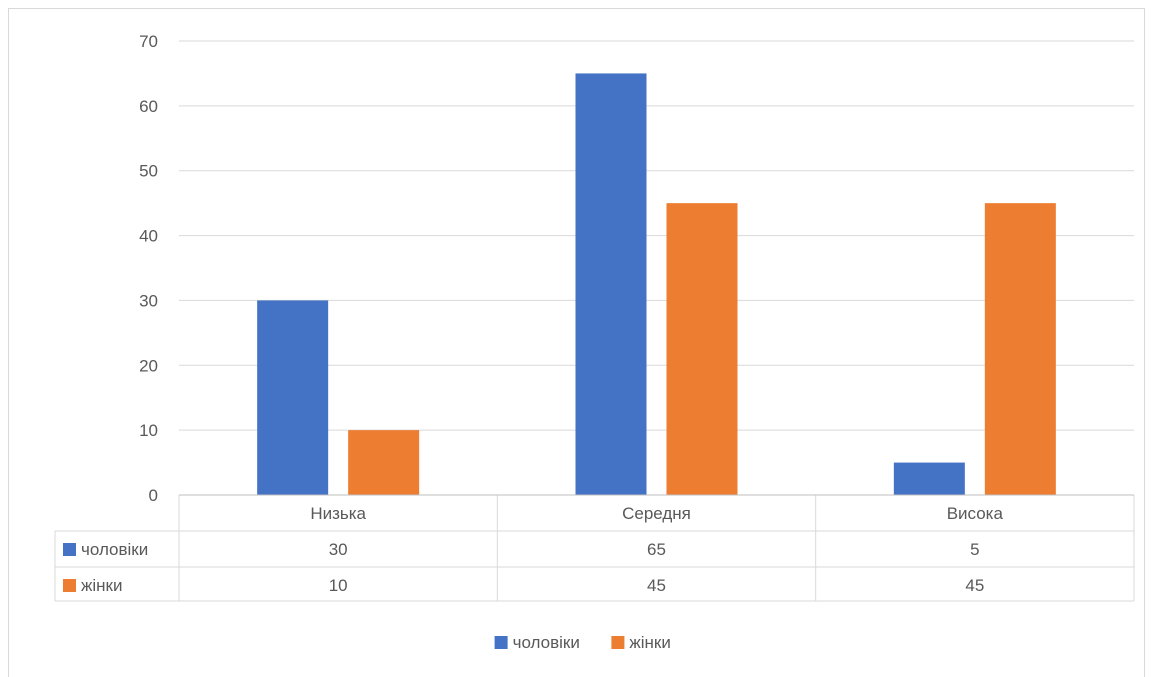 Image resolution: width=1152 pixels, height=677 pixels. Describe the element at coordinates (338, 513) in the screenshot. I see `category-label: Низька` at that location.